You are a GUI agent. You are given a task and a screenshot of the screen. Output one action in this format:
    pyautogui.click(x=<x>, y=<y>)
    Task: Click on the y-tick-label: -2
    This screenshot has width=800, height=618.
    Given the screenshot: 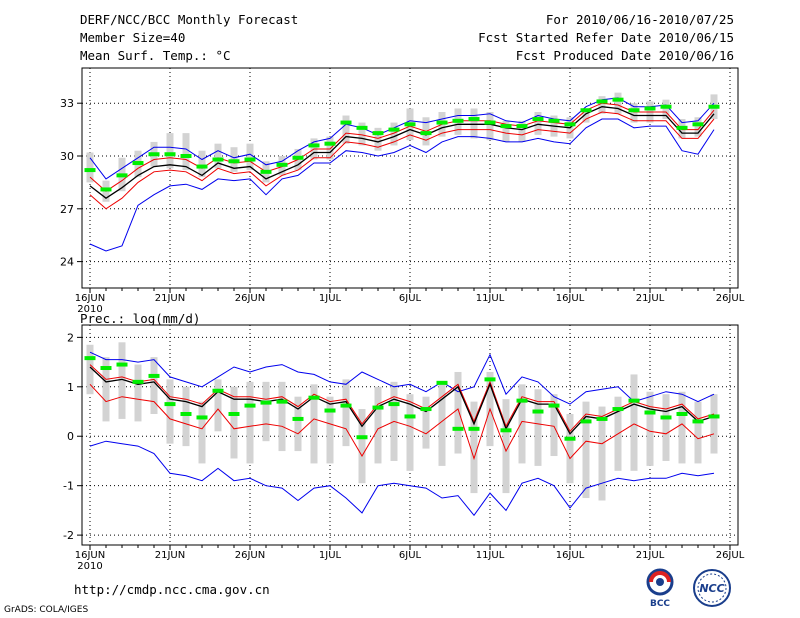 What is the action you would take?
    pyautogui.click(x=68, y=535)
    